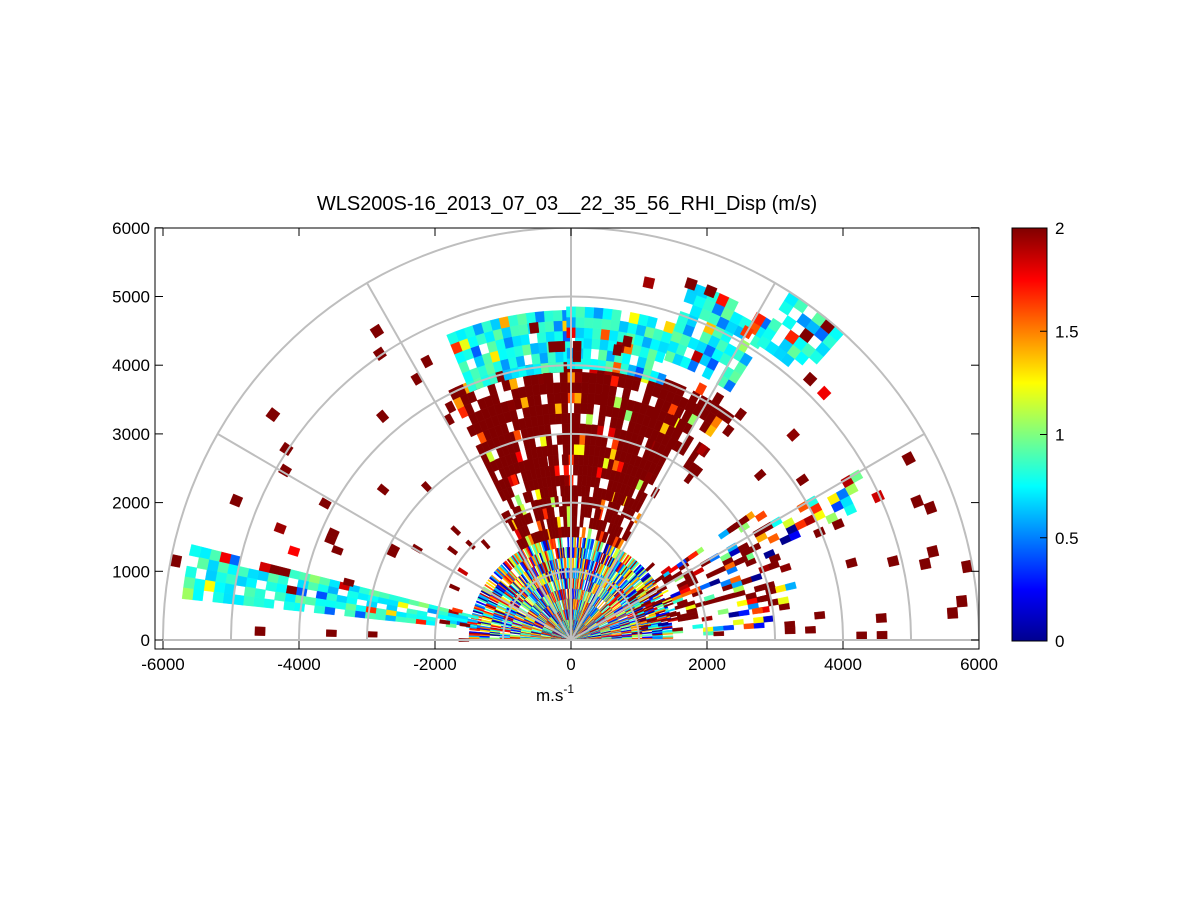  What do you see at coordinates (298, 664) in the screenshot?
I see `x-tick-label: -4000` at bounding box center [298, 664].